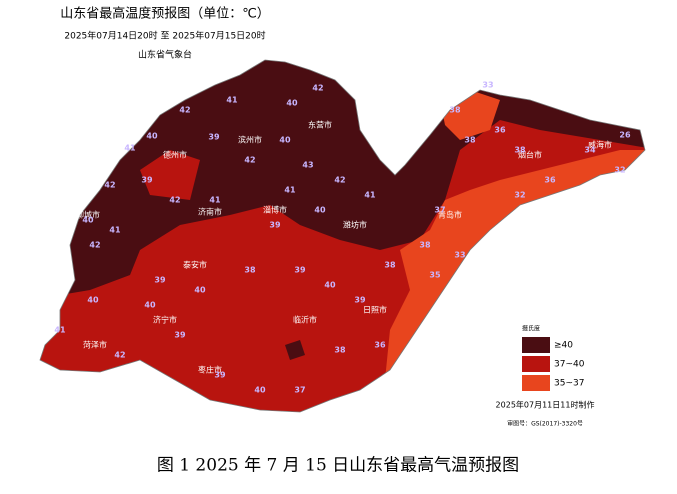 The image size is (677, 494). What do you see at coordinates (195, 265) in the screenshot?
I see `city-name: 泰安市` at bounding box center [195, 265].